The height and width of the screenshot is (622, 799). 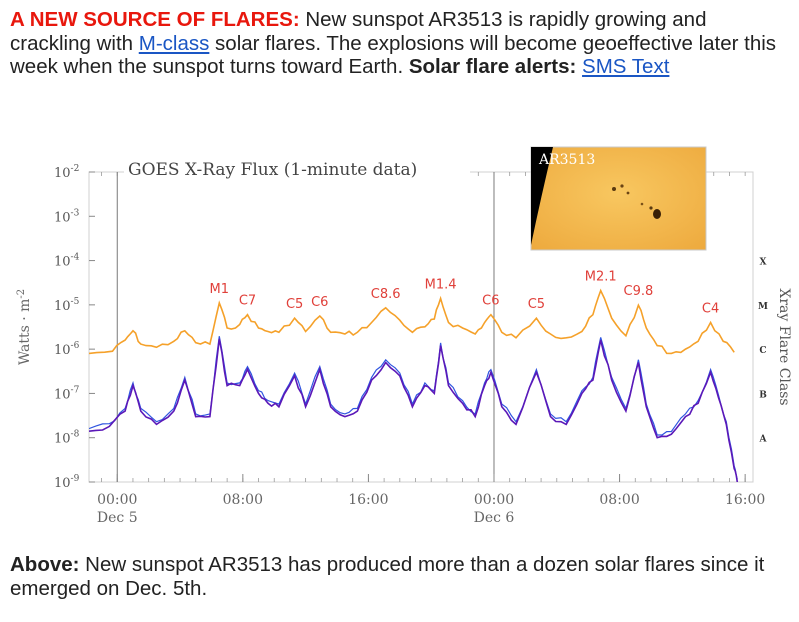 I want to click on flare-class-tick-label: A, so click(x=763, y=440).